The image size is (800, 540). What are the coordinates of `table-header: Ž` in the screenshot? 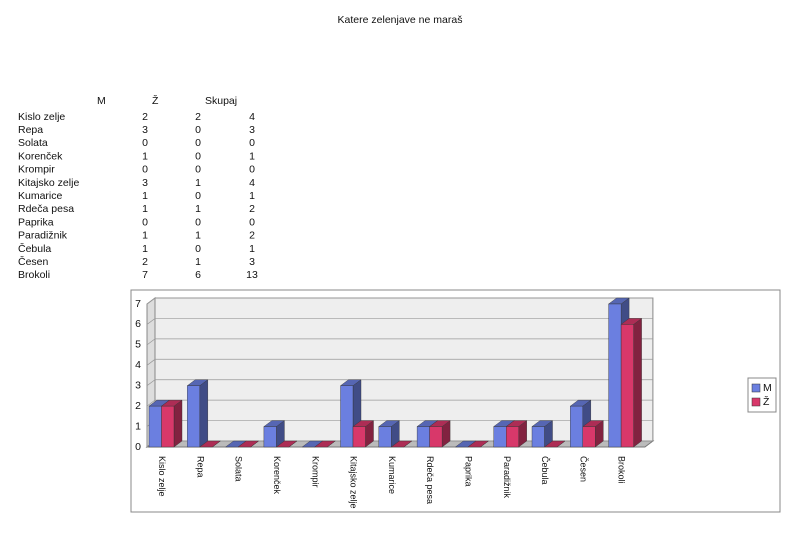 It's located at (155, 100).